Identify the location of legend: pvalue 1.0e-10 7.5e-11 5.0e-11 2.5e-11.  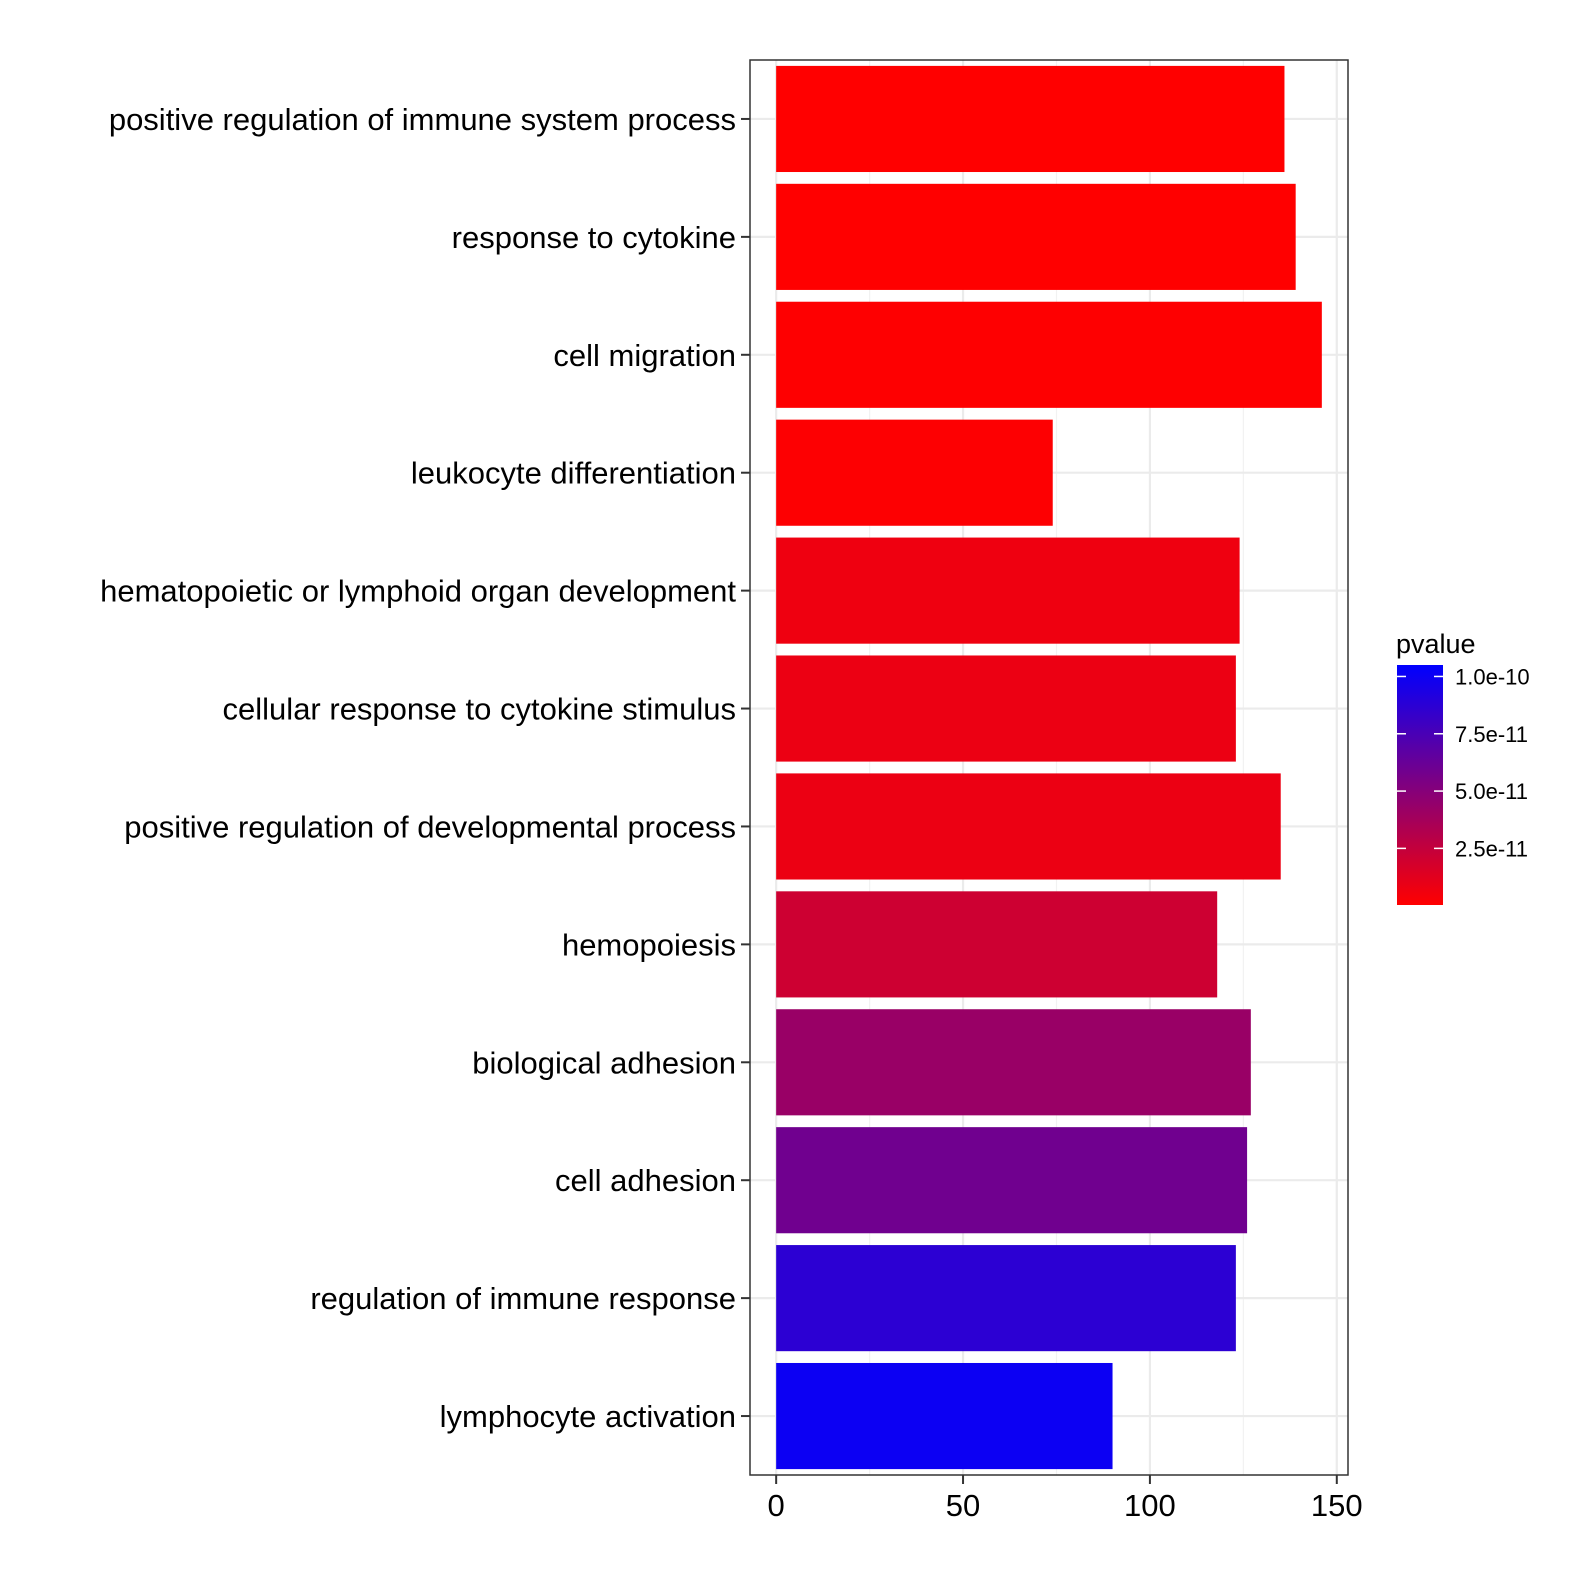
(1463, 767).